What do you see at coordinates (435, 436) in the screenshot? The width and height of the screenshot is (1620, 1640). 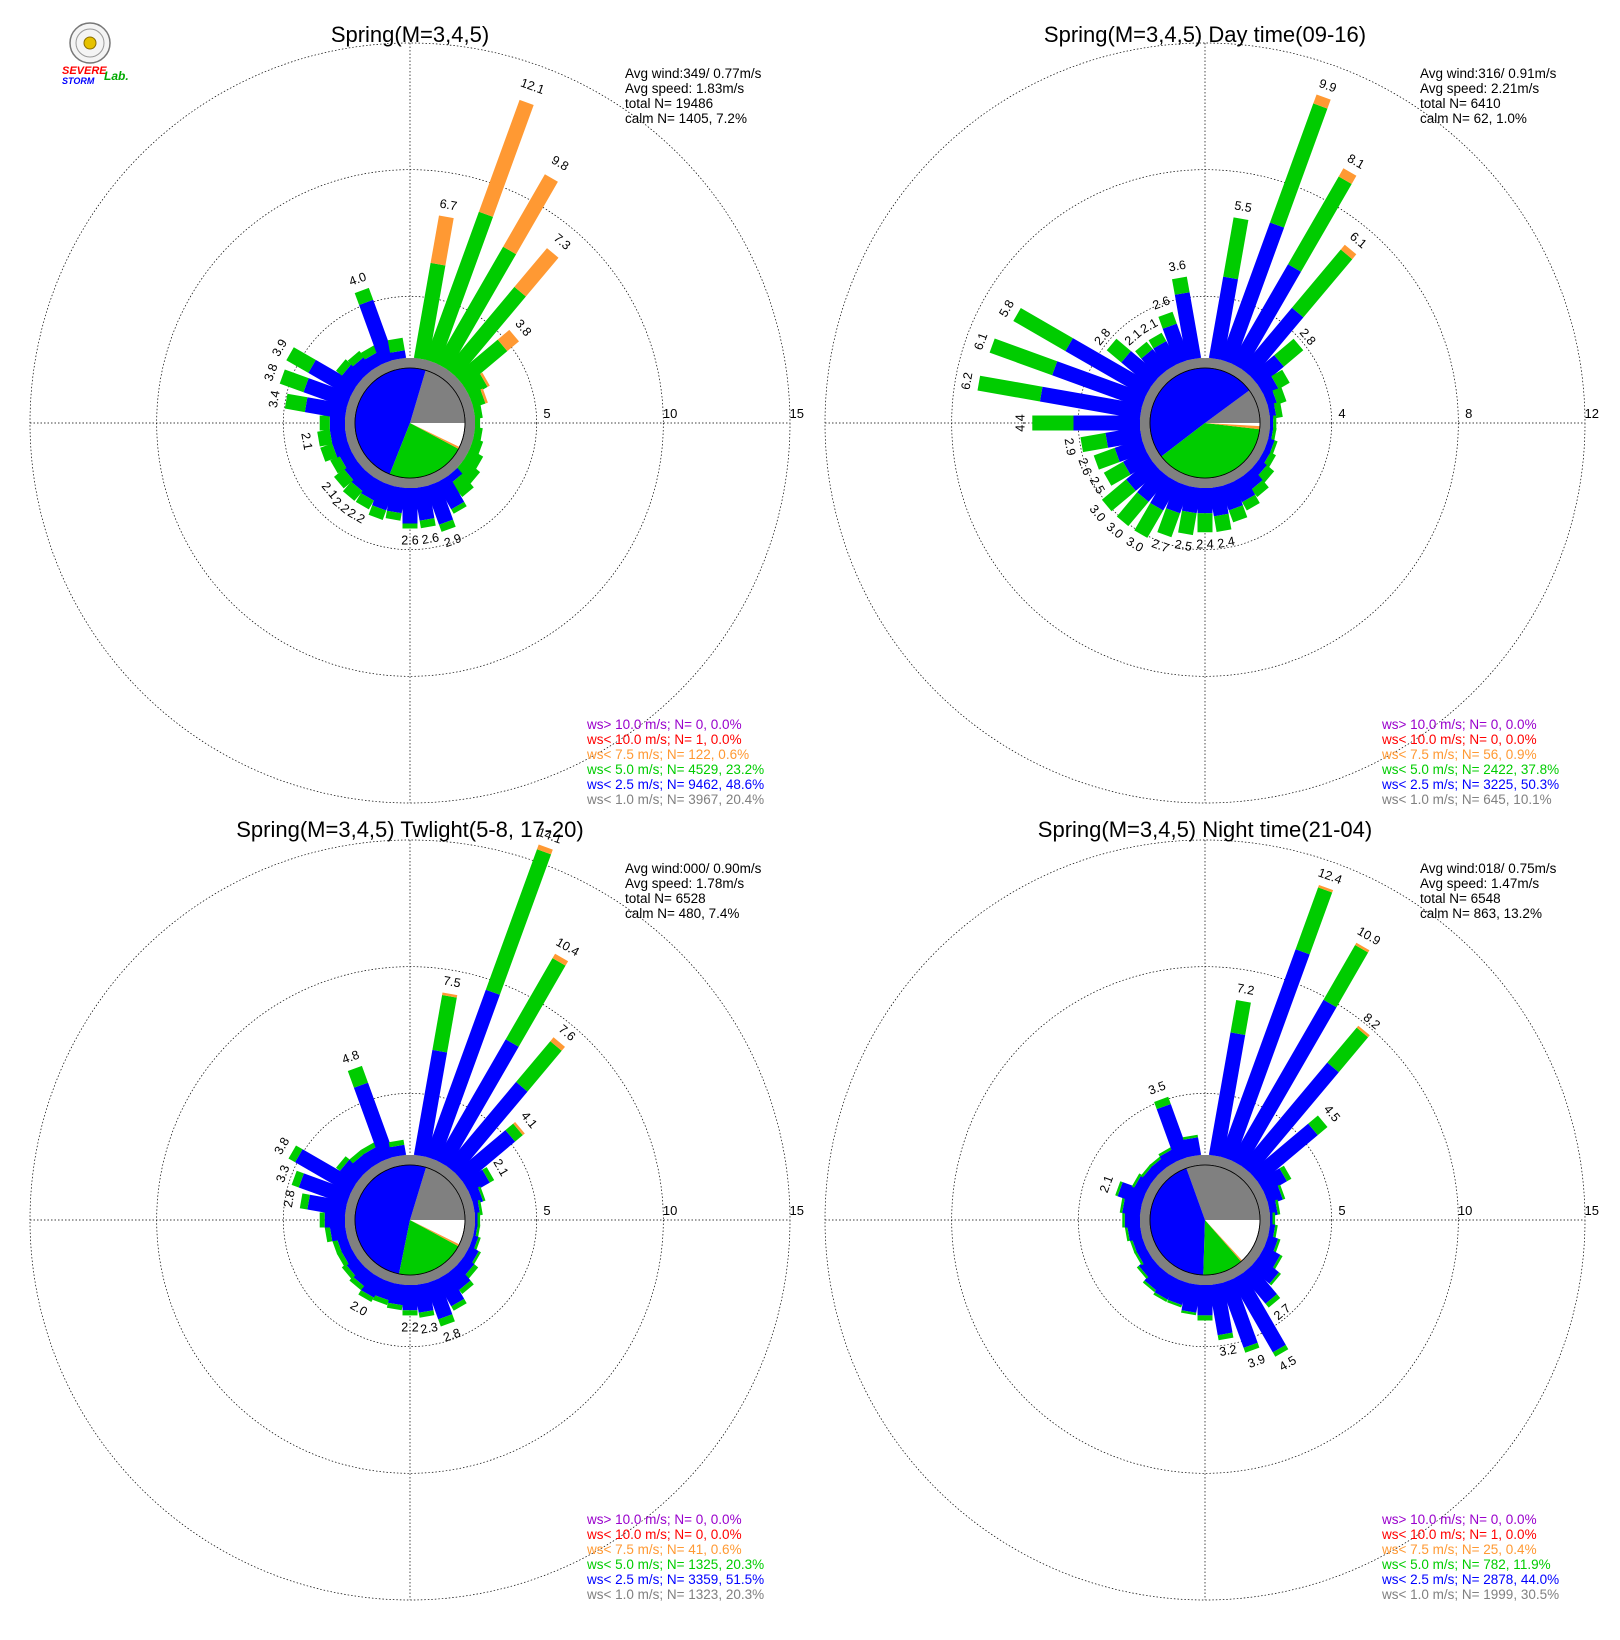 I see `pie-slice-lt7.5` at bounding box center [435, 436].